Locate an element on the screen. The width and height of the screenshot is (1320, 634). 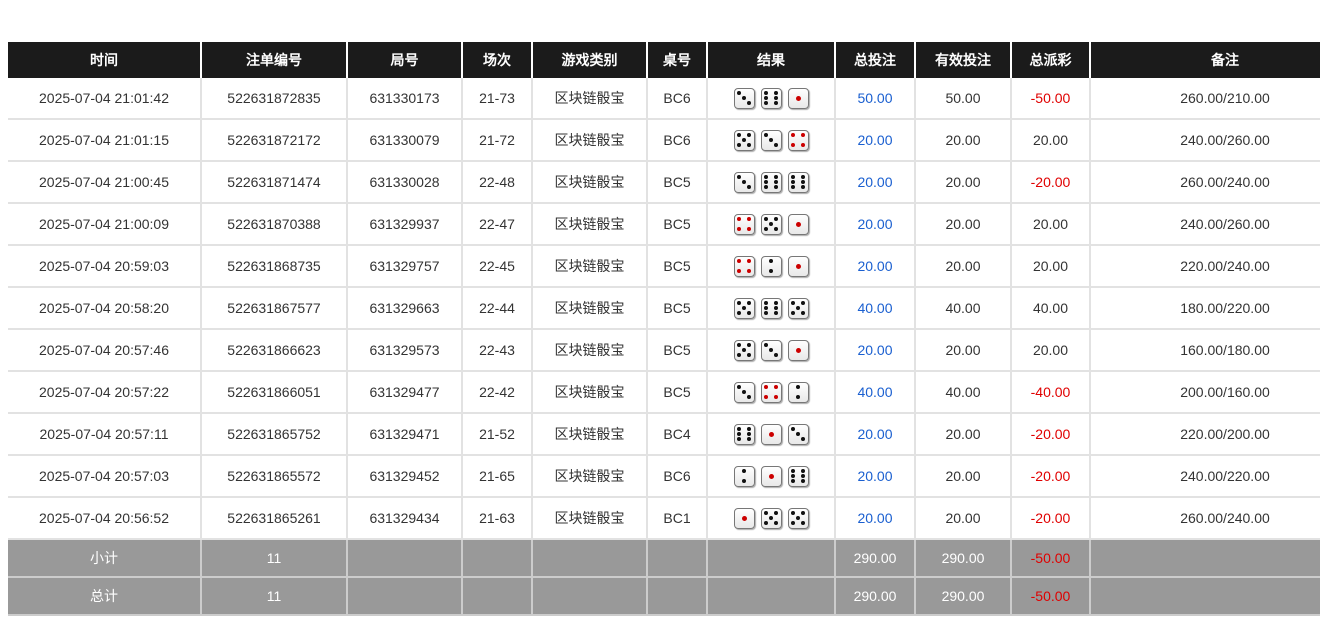
table-no-cell: BC1 is located at coordinates (677, 518).